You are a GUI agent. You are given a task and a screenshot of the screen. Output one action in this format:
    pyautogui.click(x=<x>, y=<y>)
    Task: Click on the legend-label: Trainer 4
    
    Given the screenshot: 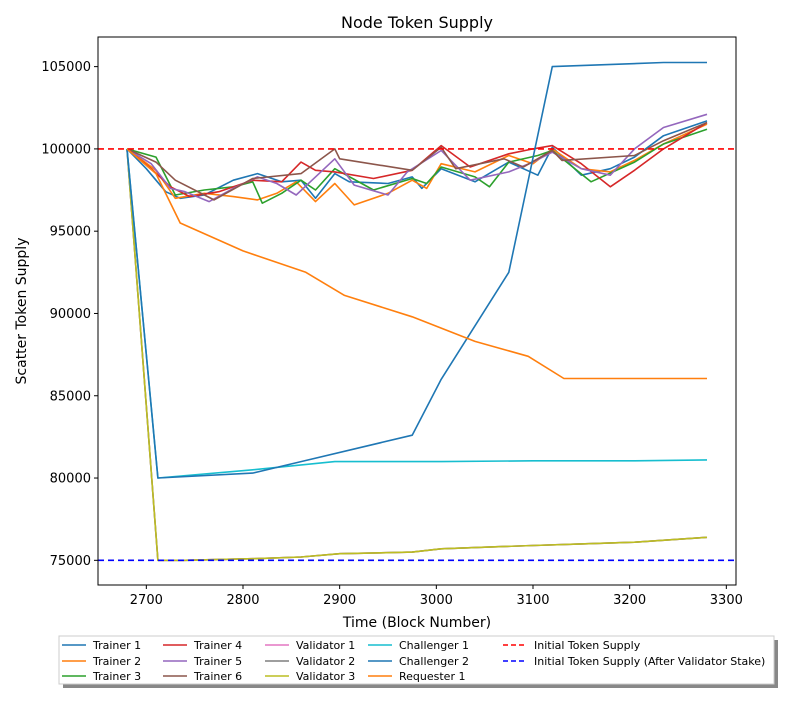 What is the action you would take?
    pyautogui.click(x=217, y=645)
    